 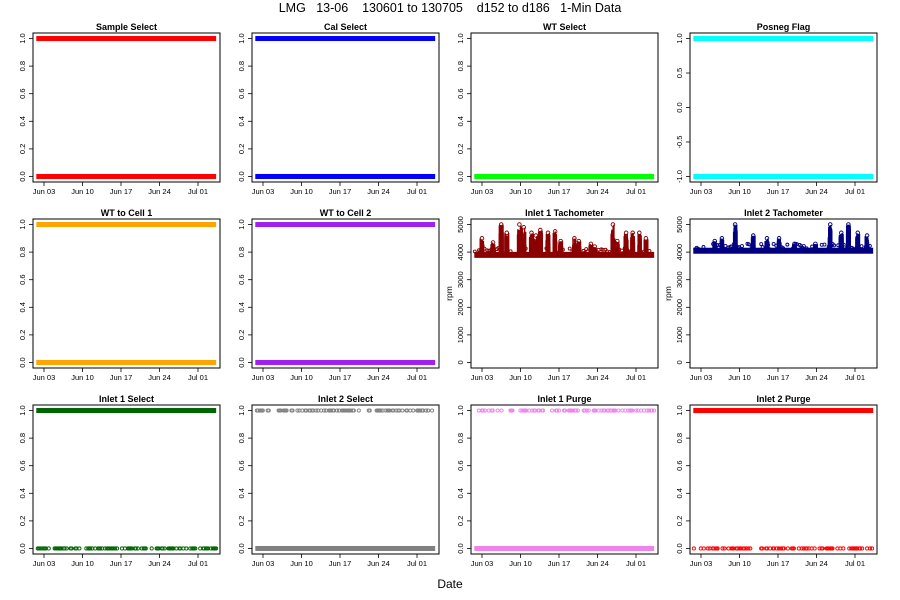 I want to click on panel-title: Inlet 1 Tachometer, so click(x=564, y=213).